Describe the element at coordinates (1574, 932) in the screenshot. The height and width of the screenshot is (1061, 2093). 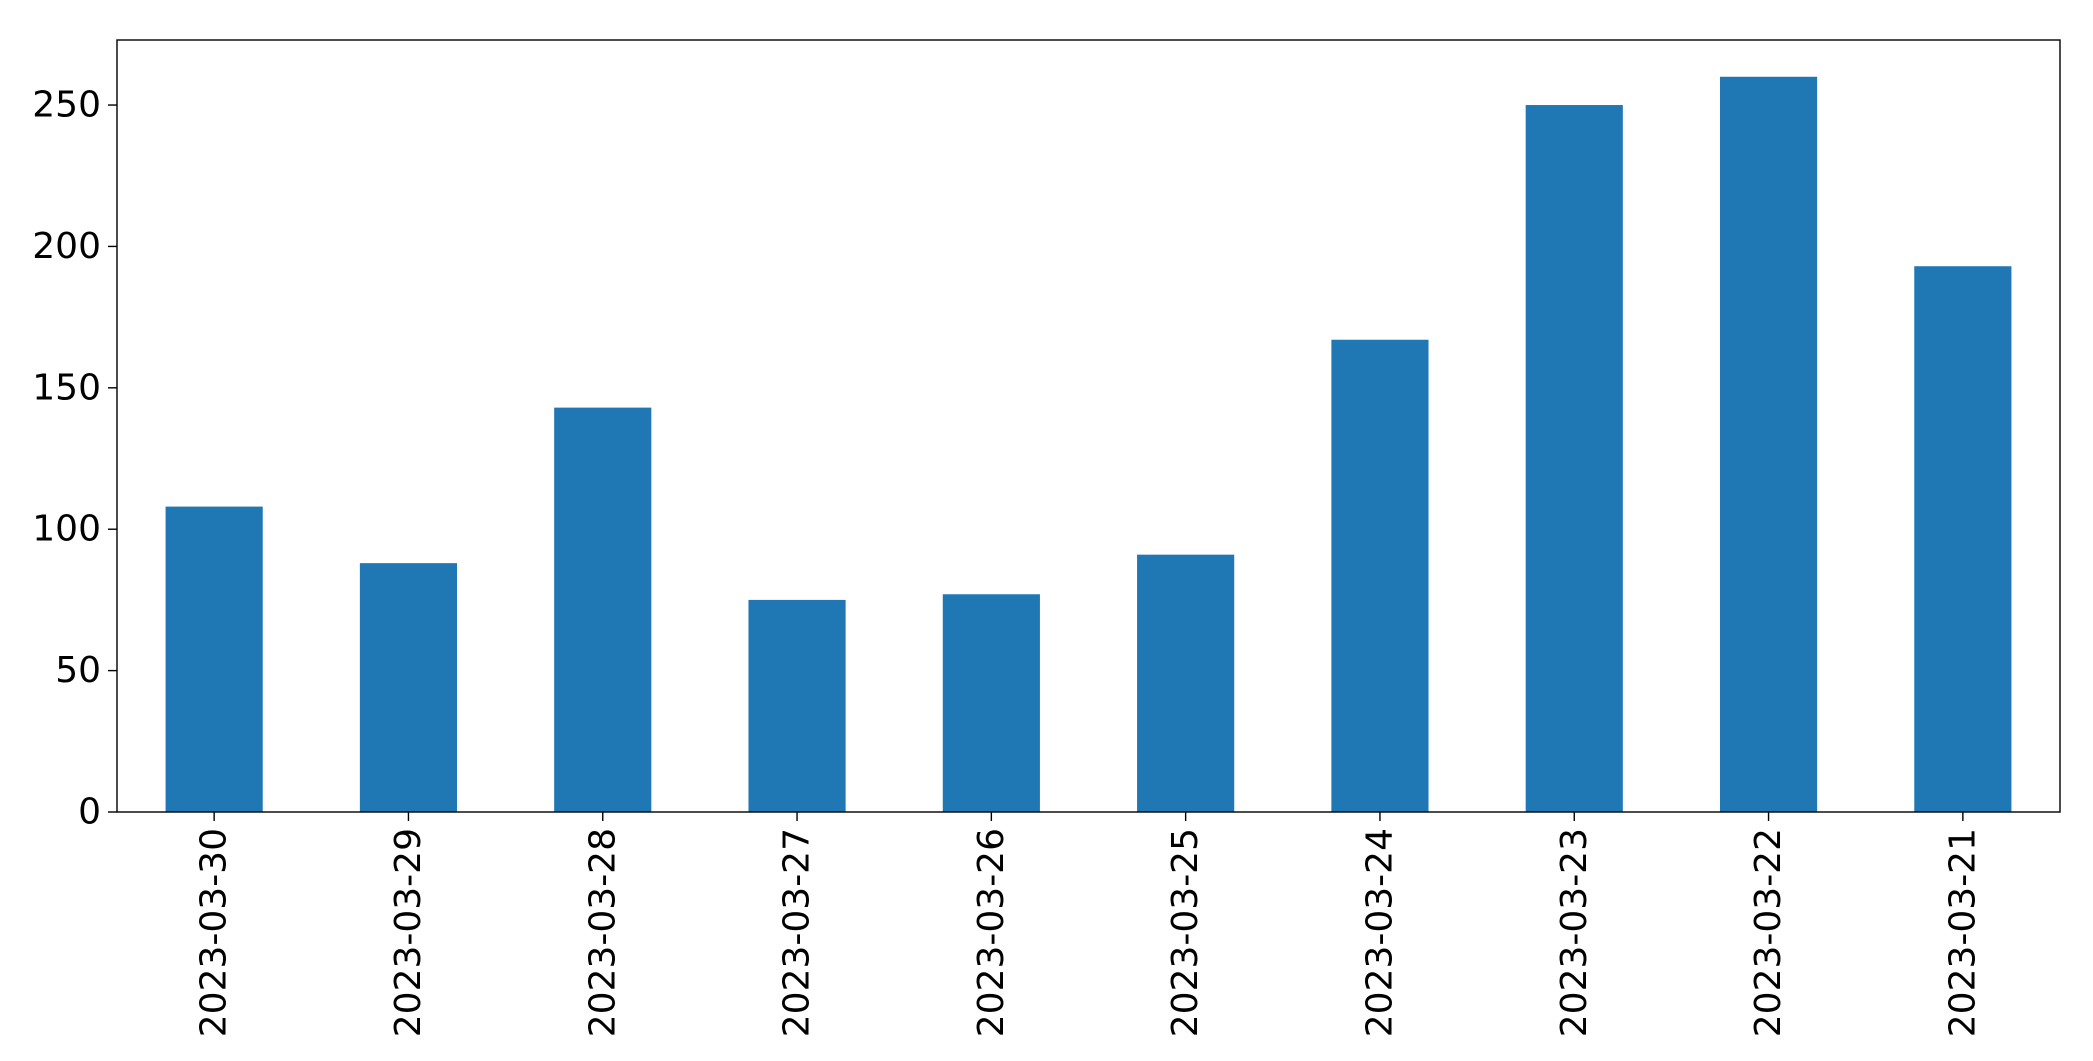
I see `x-tick-label: 2023-03-23` at that location.